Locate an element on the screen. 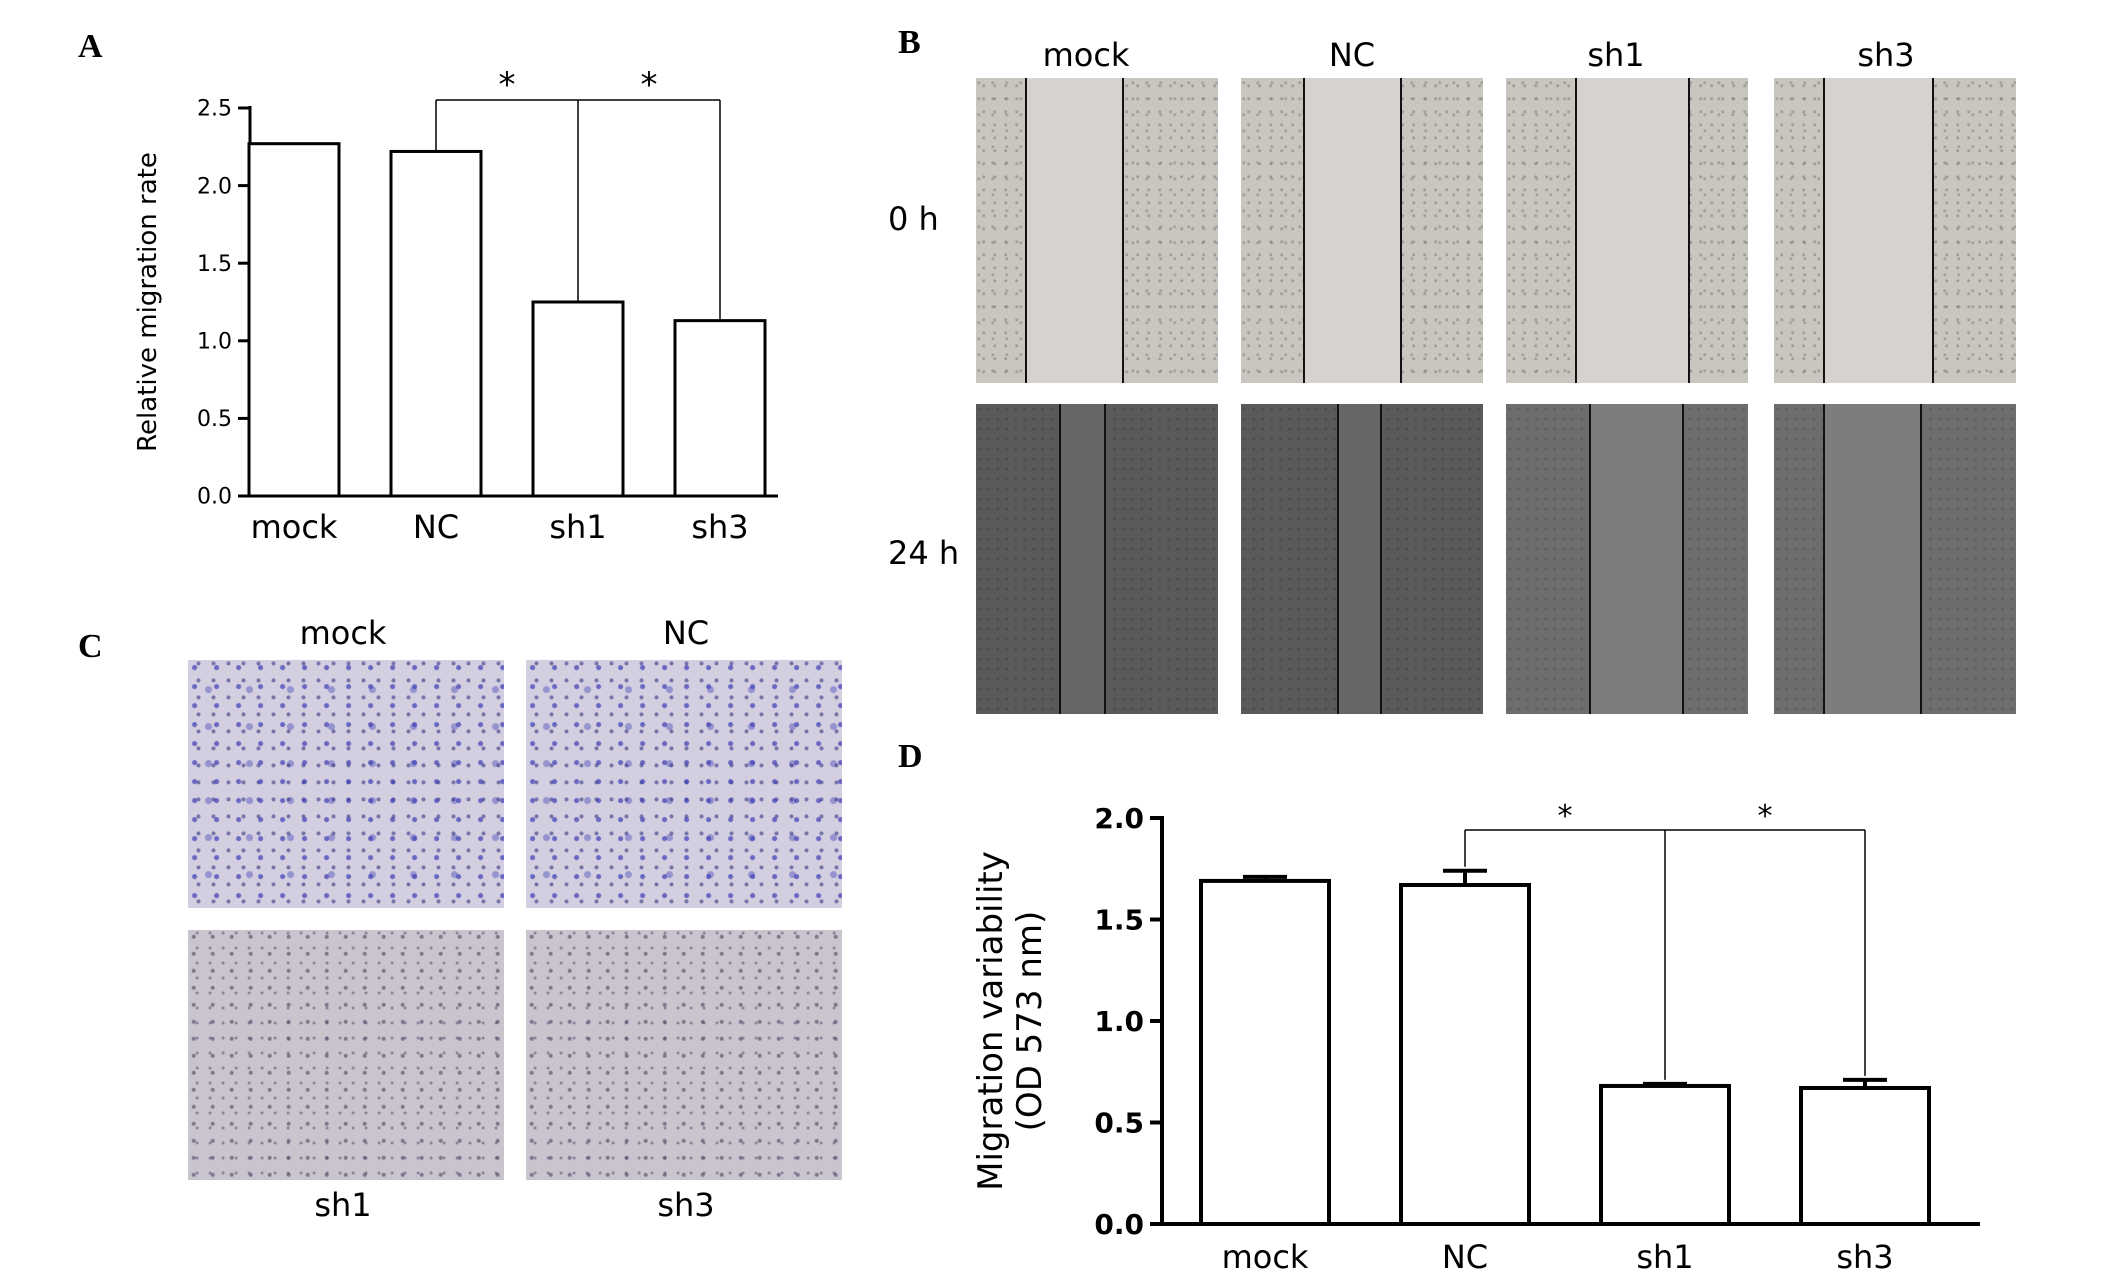 The image size is (2126, 1282). panel-c-bottom-label: sh1 is located at coordinates (343, 1205).